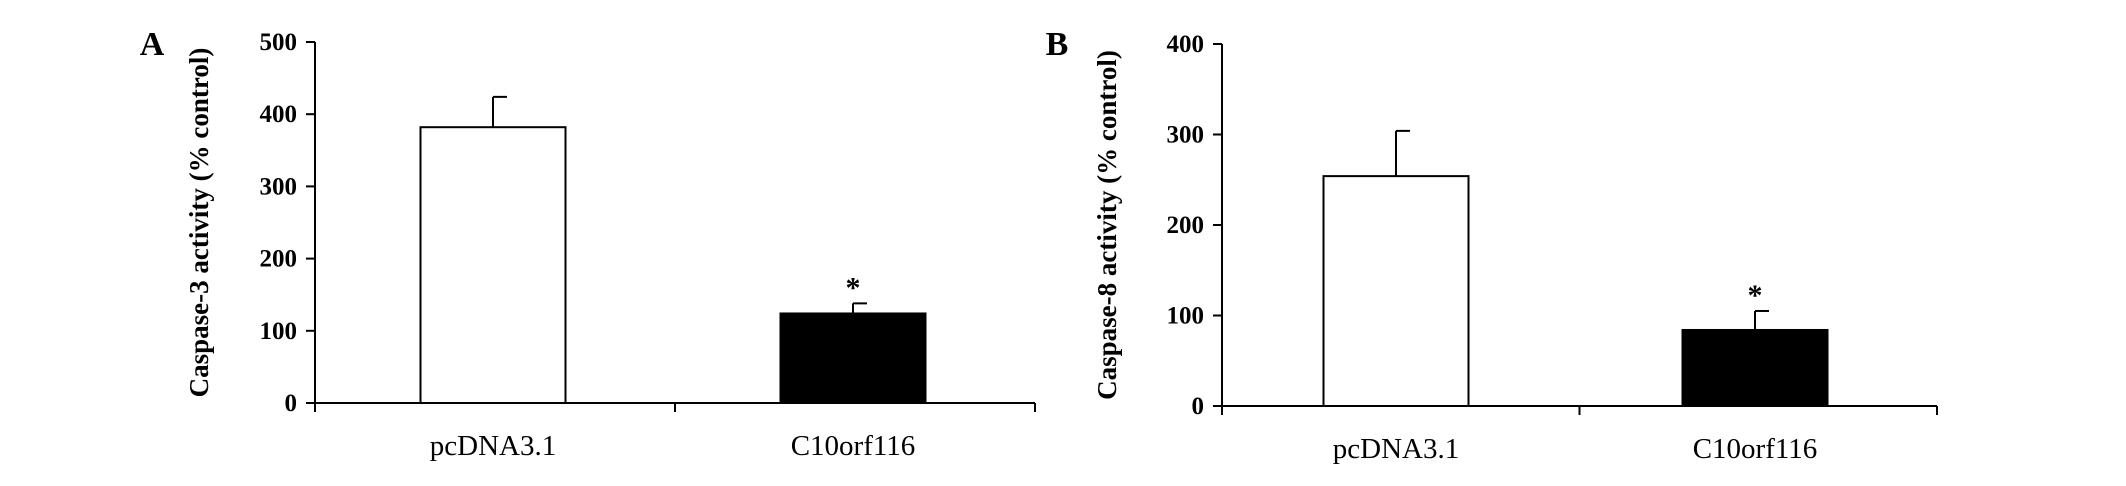  Describe the element at coordinates (1107, 225) in the screenshot. I see `y-axis-title: Caspase-8 activity (% control)` at that location.